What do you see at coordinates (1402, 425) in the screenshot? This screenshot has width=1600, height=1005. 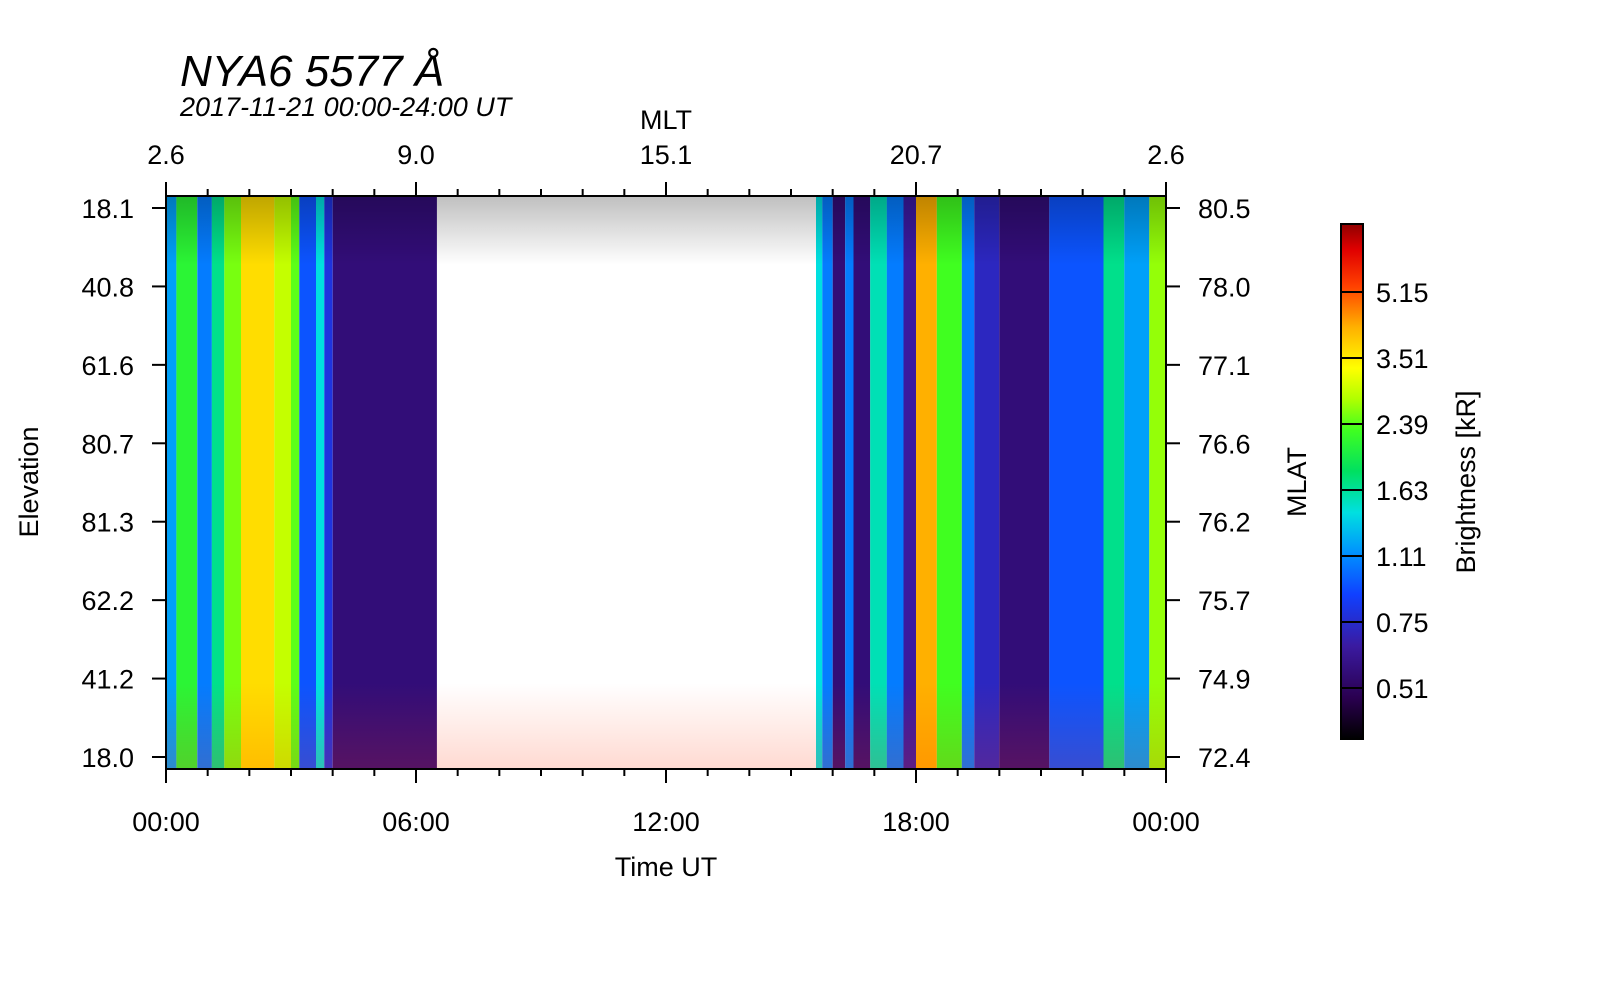 I see `colorbar-tick-label: 2.39` at bounding box center [1402, 425].